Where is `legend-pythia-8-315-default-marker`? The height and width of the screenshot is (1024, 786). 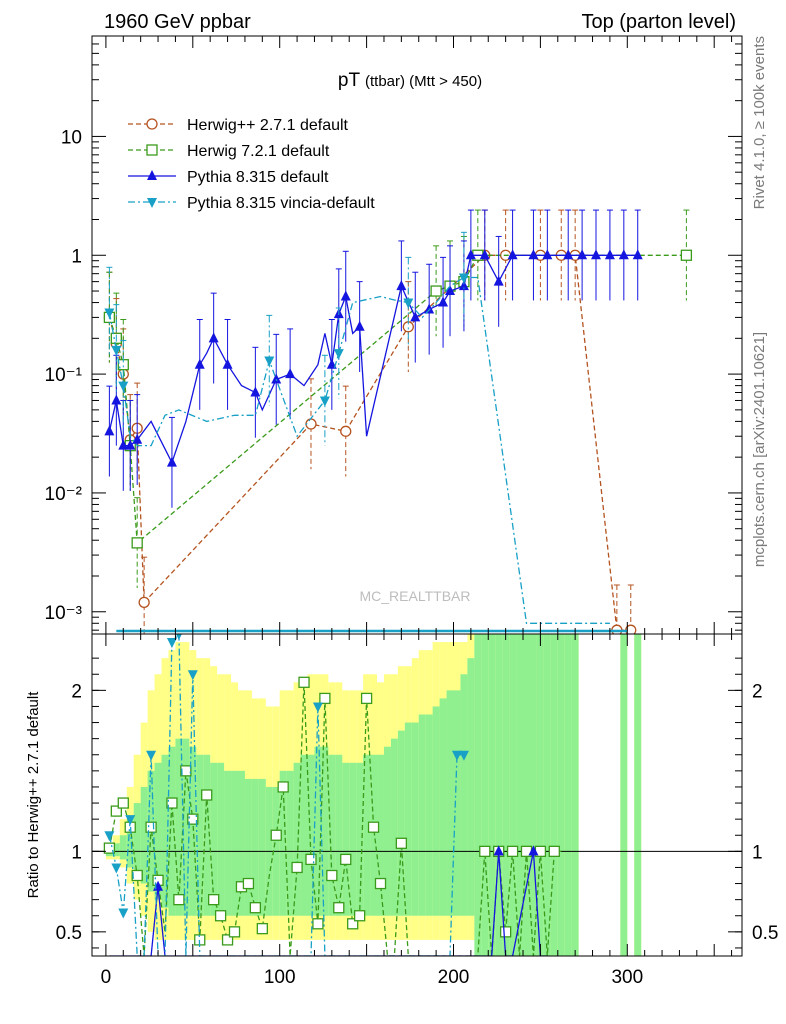
legend-pythia-8-315-default-marker is located at coordinates (152, 175).